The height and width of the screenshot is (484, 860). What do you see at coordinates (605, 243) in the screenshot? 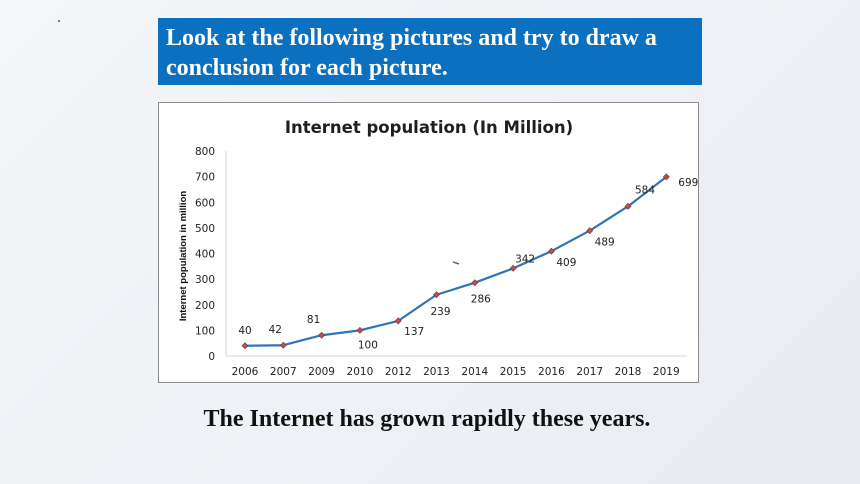
I see `data-label: 489` at bounding box center [605, 243].